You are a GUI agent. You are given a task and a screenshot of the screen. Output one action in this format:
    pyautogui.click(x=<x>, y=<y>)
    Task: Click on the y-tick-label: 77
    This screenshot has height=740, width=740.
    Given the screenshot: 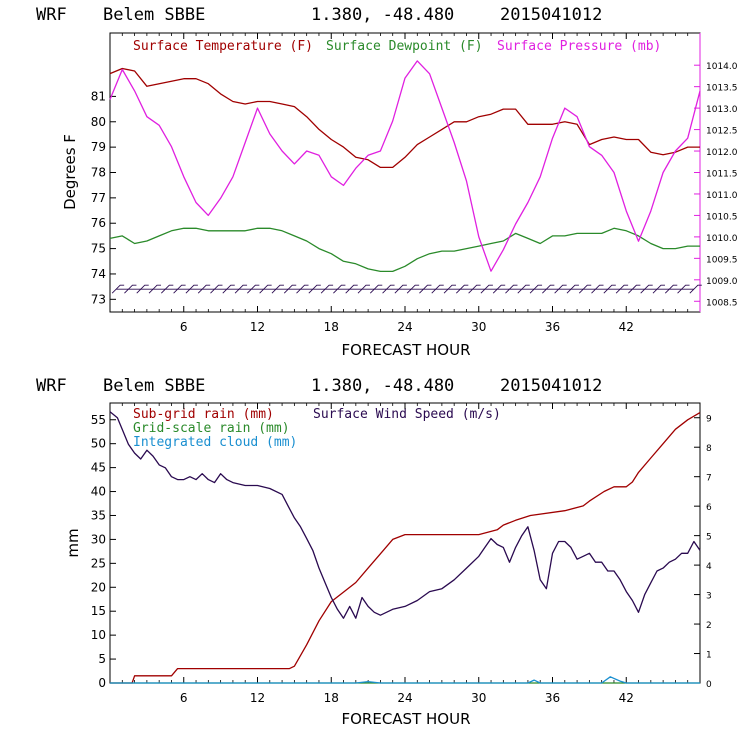 What is the action you would take?
    pyautogui.click(x=98, y=198)
    